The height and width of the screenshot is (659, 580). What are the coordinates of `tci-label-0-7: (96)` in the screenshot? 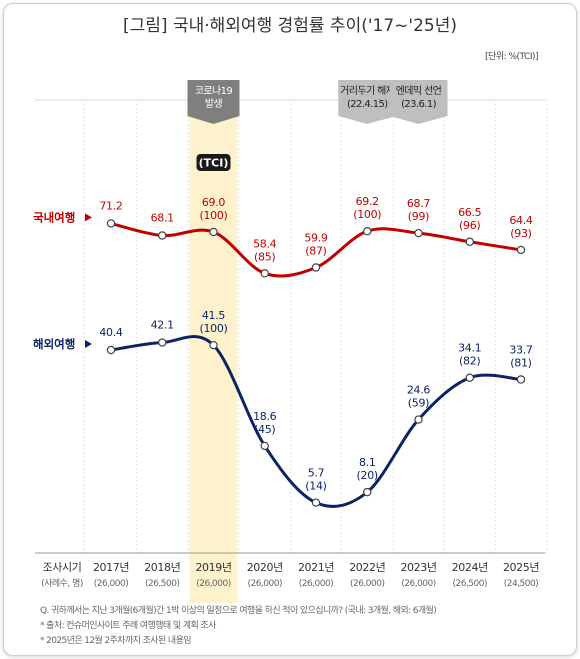 It's located at (469, 225).